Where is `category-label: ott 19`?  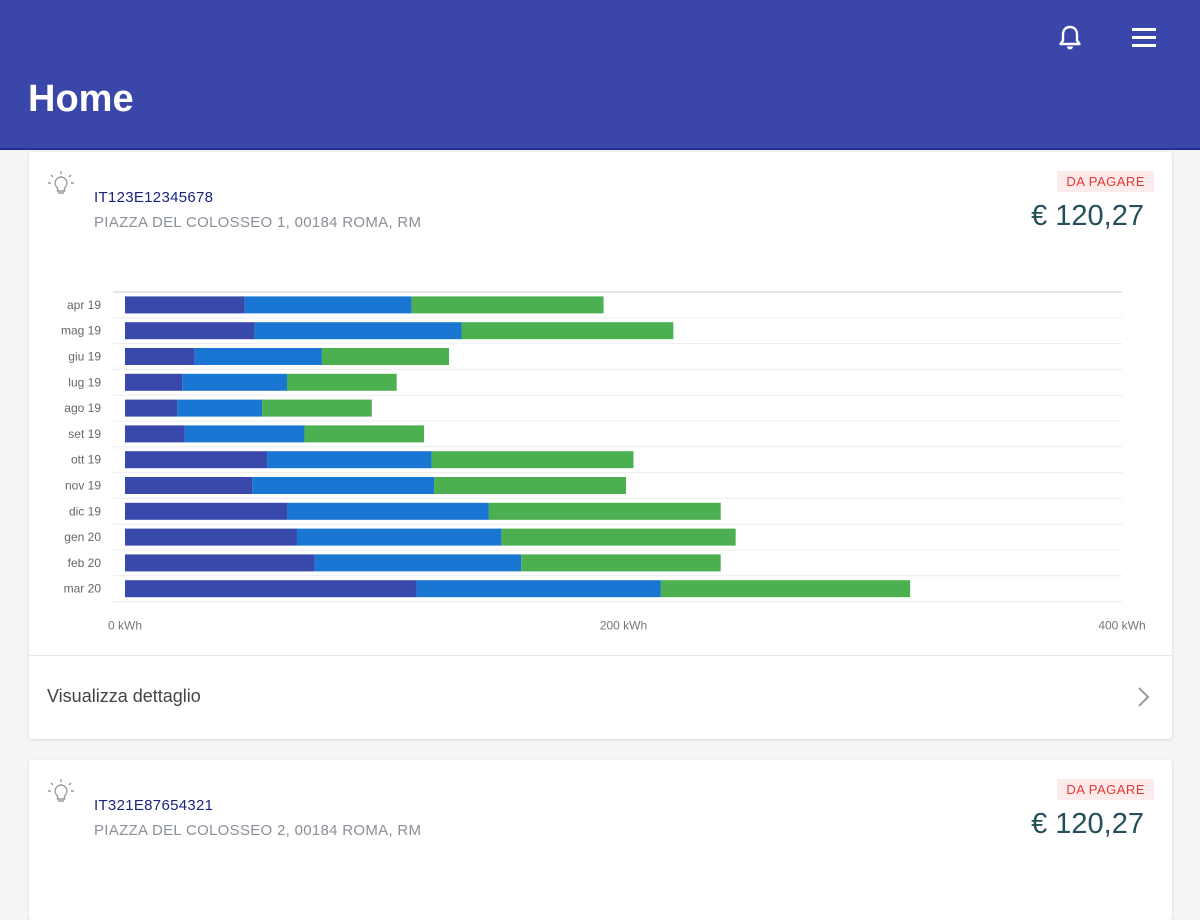
category-label: ott 19 is located at coordinates (86, 460).